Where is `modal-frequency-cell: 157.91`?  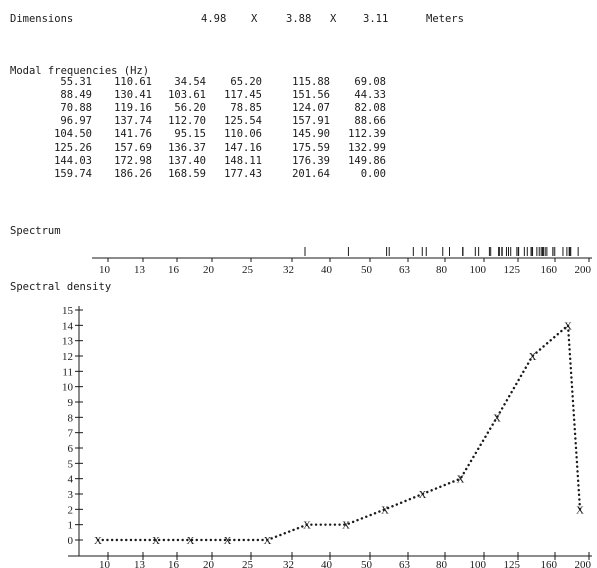
modal-frequency-cell: 157.91 is located at coordinates (311, 121).